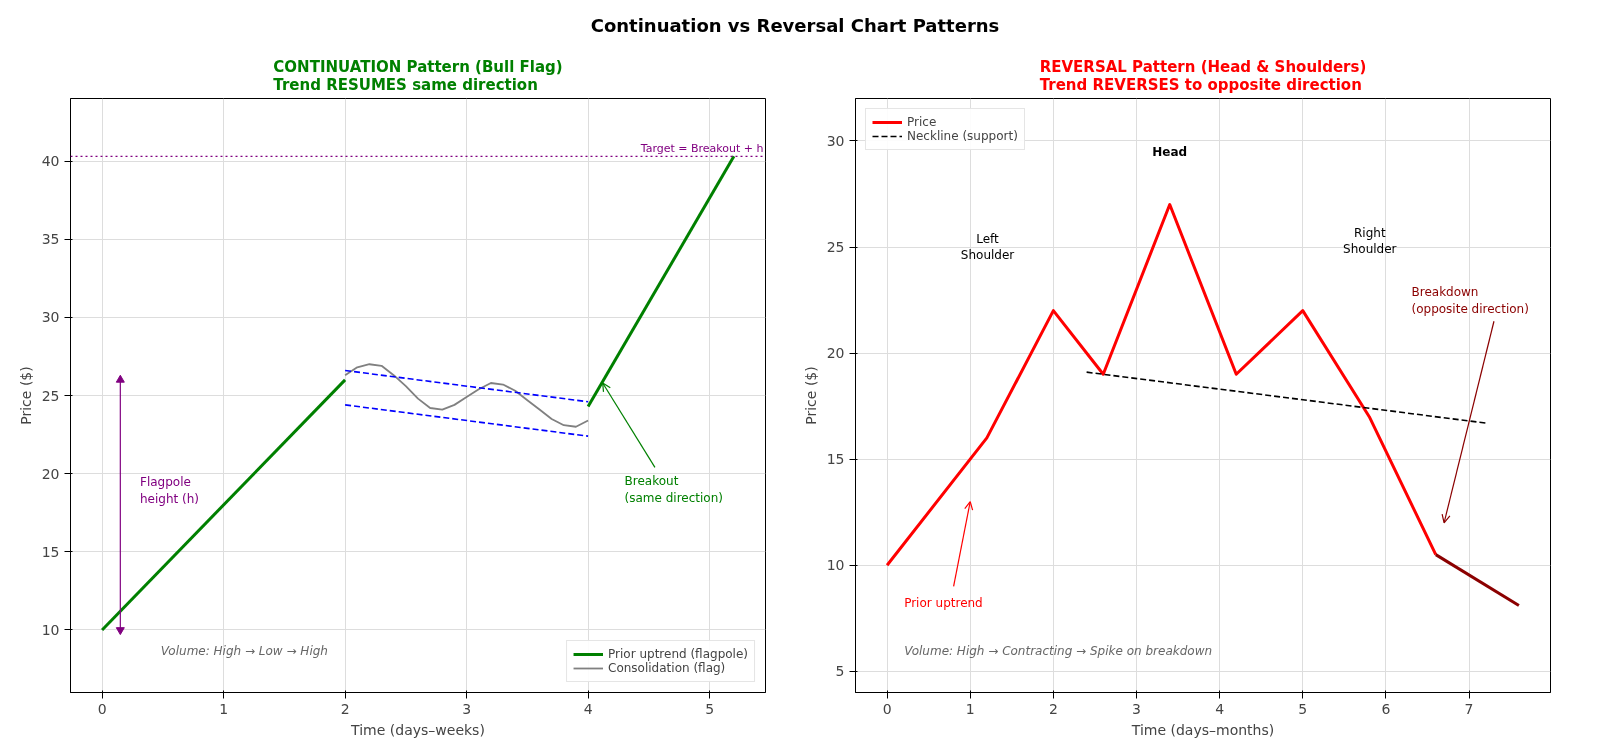 The width and height of the screenshot is (1600, 743). I want to click on legend-label: Neckline (support), so click(962, 136).